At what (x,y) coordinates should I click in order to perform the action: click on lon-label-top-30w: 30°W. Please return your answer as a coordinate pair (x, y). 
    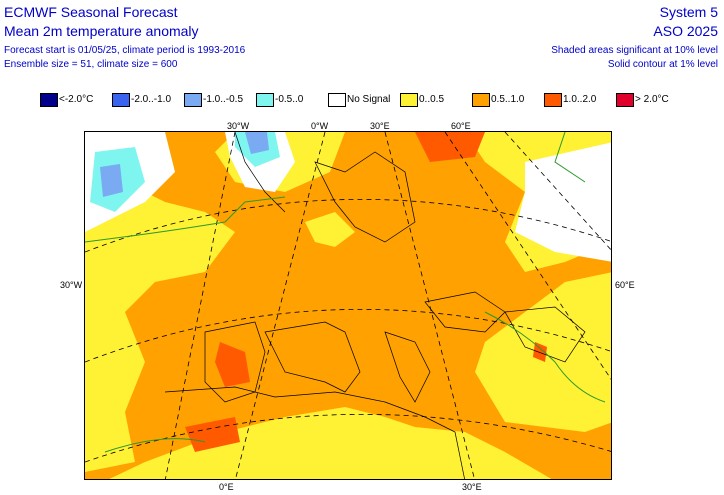
    Looking at the image, I should click on (238, 126).